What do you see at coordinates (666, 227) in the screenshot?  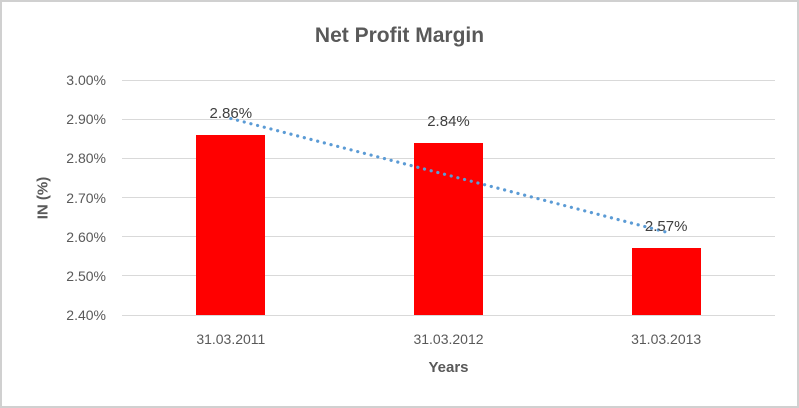 I see `data-label: 2.57%` at bounding box center [666, 227].